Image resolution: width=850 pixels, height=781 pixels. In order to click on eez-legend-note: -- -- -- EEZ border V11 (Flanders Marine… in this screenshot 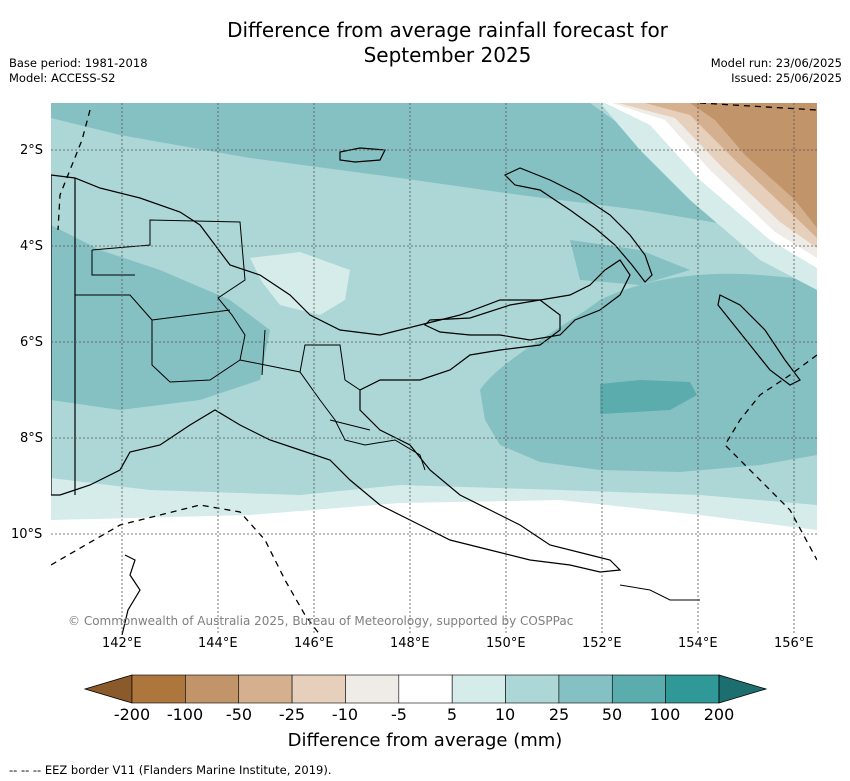, I will do `click(170, 770)`.